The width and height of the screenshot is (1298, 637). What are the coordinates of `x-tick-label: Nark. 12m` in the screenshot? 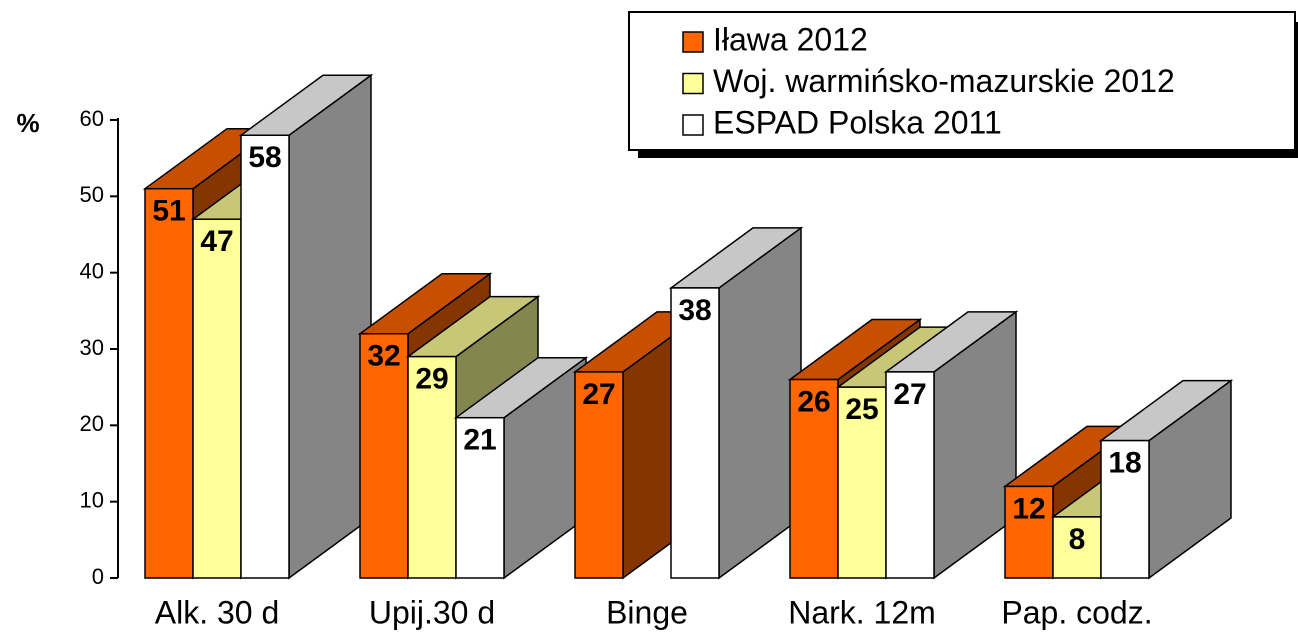 It's located at (862, 612).